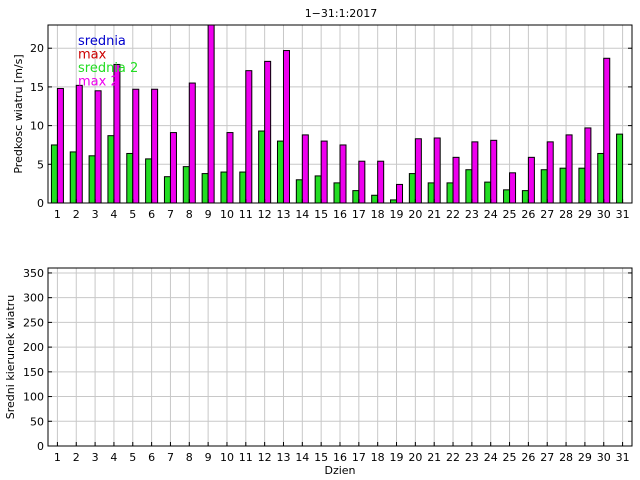 The width and height of the screenshot is (640, 480). Describe the element at coordinates (132, 214) in the screenshot. I see `wind-speed-x-tick-label: 5` at that location.